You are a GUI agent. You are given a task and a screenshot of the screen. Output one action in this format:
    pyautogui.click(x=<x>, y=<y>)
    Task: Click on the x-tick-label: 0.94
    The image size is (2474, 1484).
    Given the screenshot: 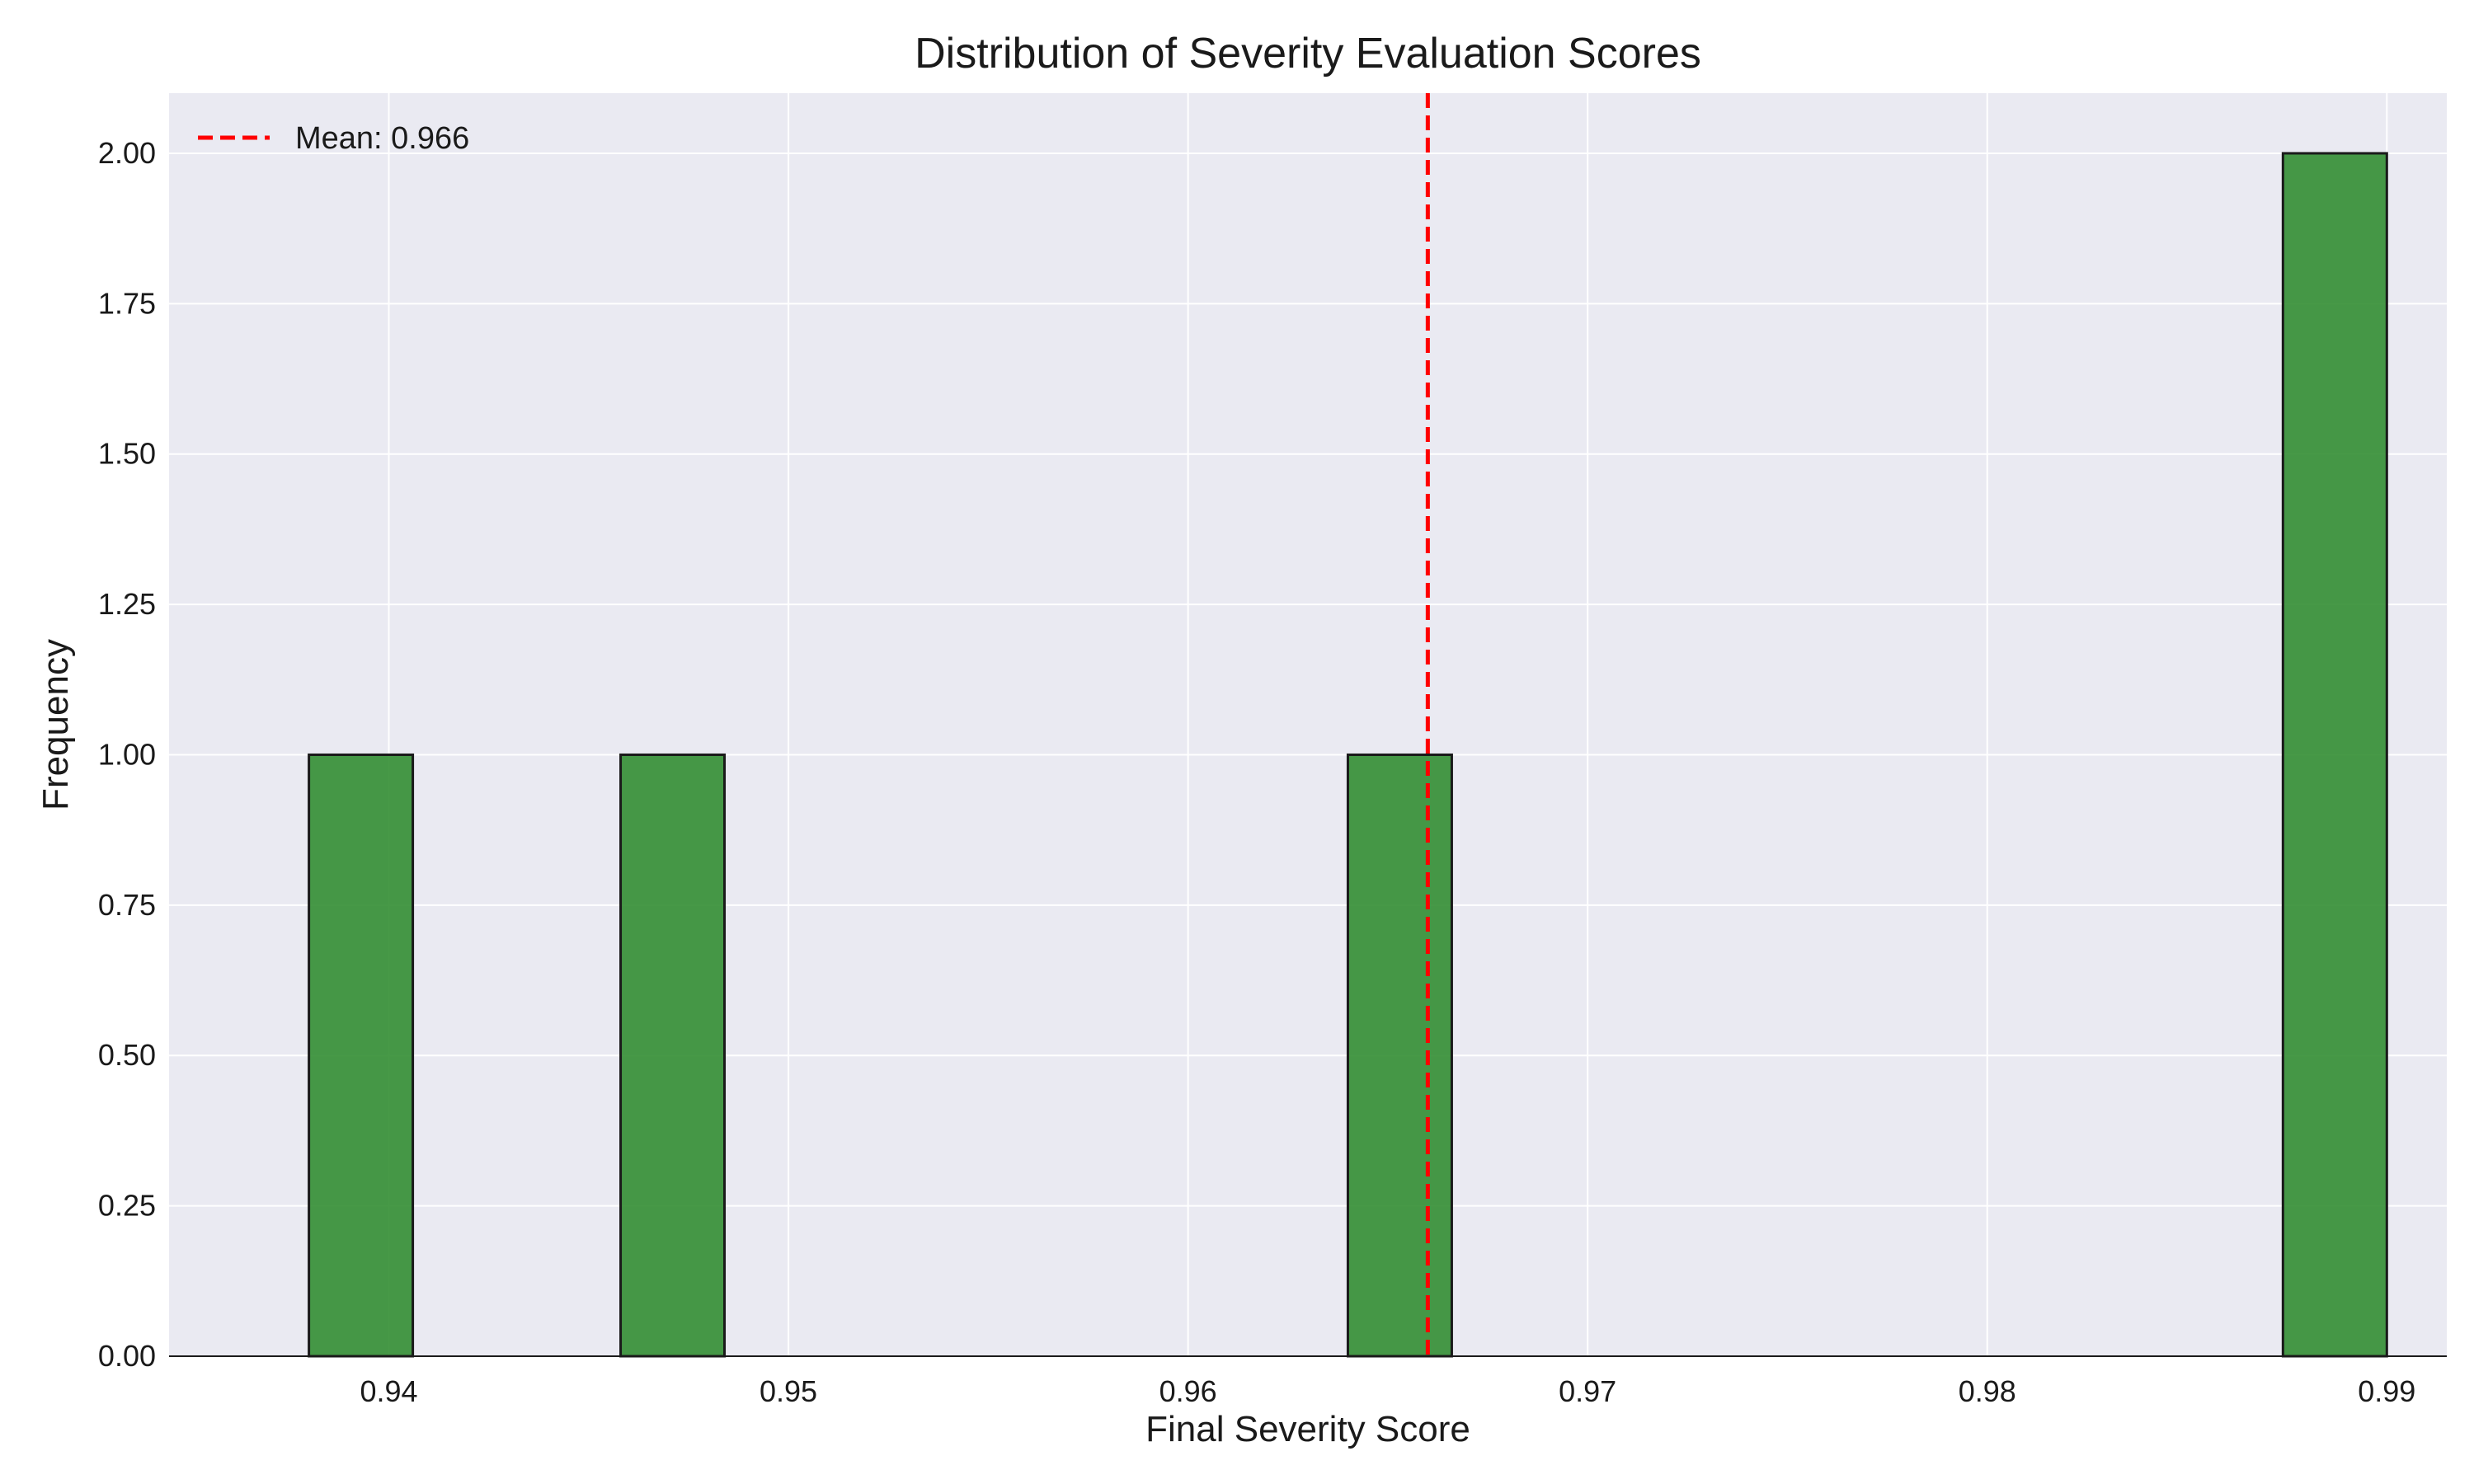 What is the action you would take?
    pyautogui.click(x=388, y=1391)
    